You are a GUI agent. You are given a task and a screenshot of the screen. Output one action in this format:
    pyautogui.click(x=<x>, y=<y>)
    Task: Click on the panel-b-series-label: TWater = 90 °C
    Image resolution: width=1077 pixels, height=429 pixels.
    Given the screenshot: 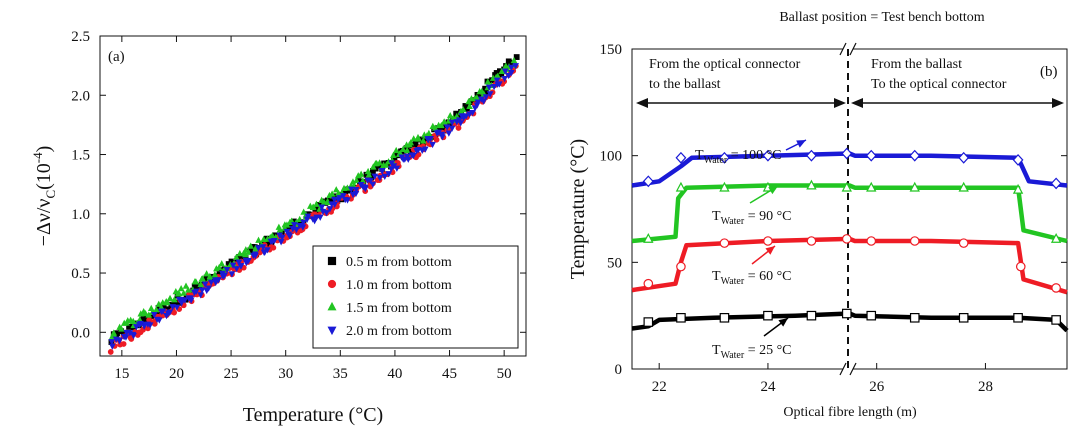 What is the action you would take?
    pyautogui.click(x=752, y=218)
    